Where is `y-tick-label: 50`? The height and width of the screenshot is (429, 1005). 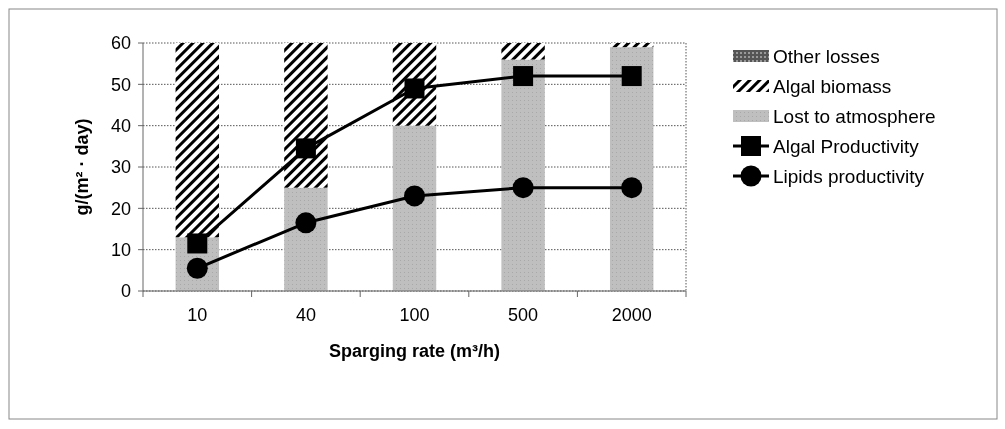
y-tick-label: 50 is located at coordinates (120, 84).